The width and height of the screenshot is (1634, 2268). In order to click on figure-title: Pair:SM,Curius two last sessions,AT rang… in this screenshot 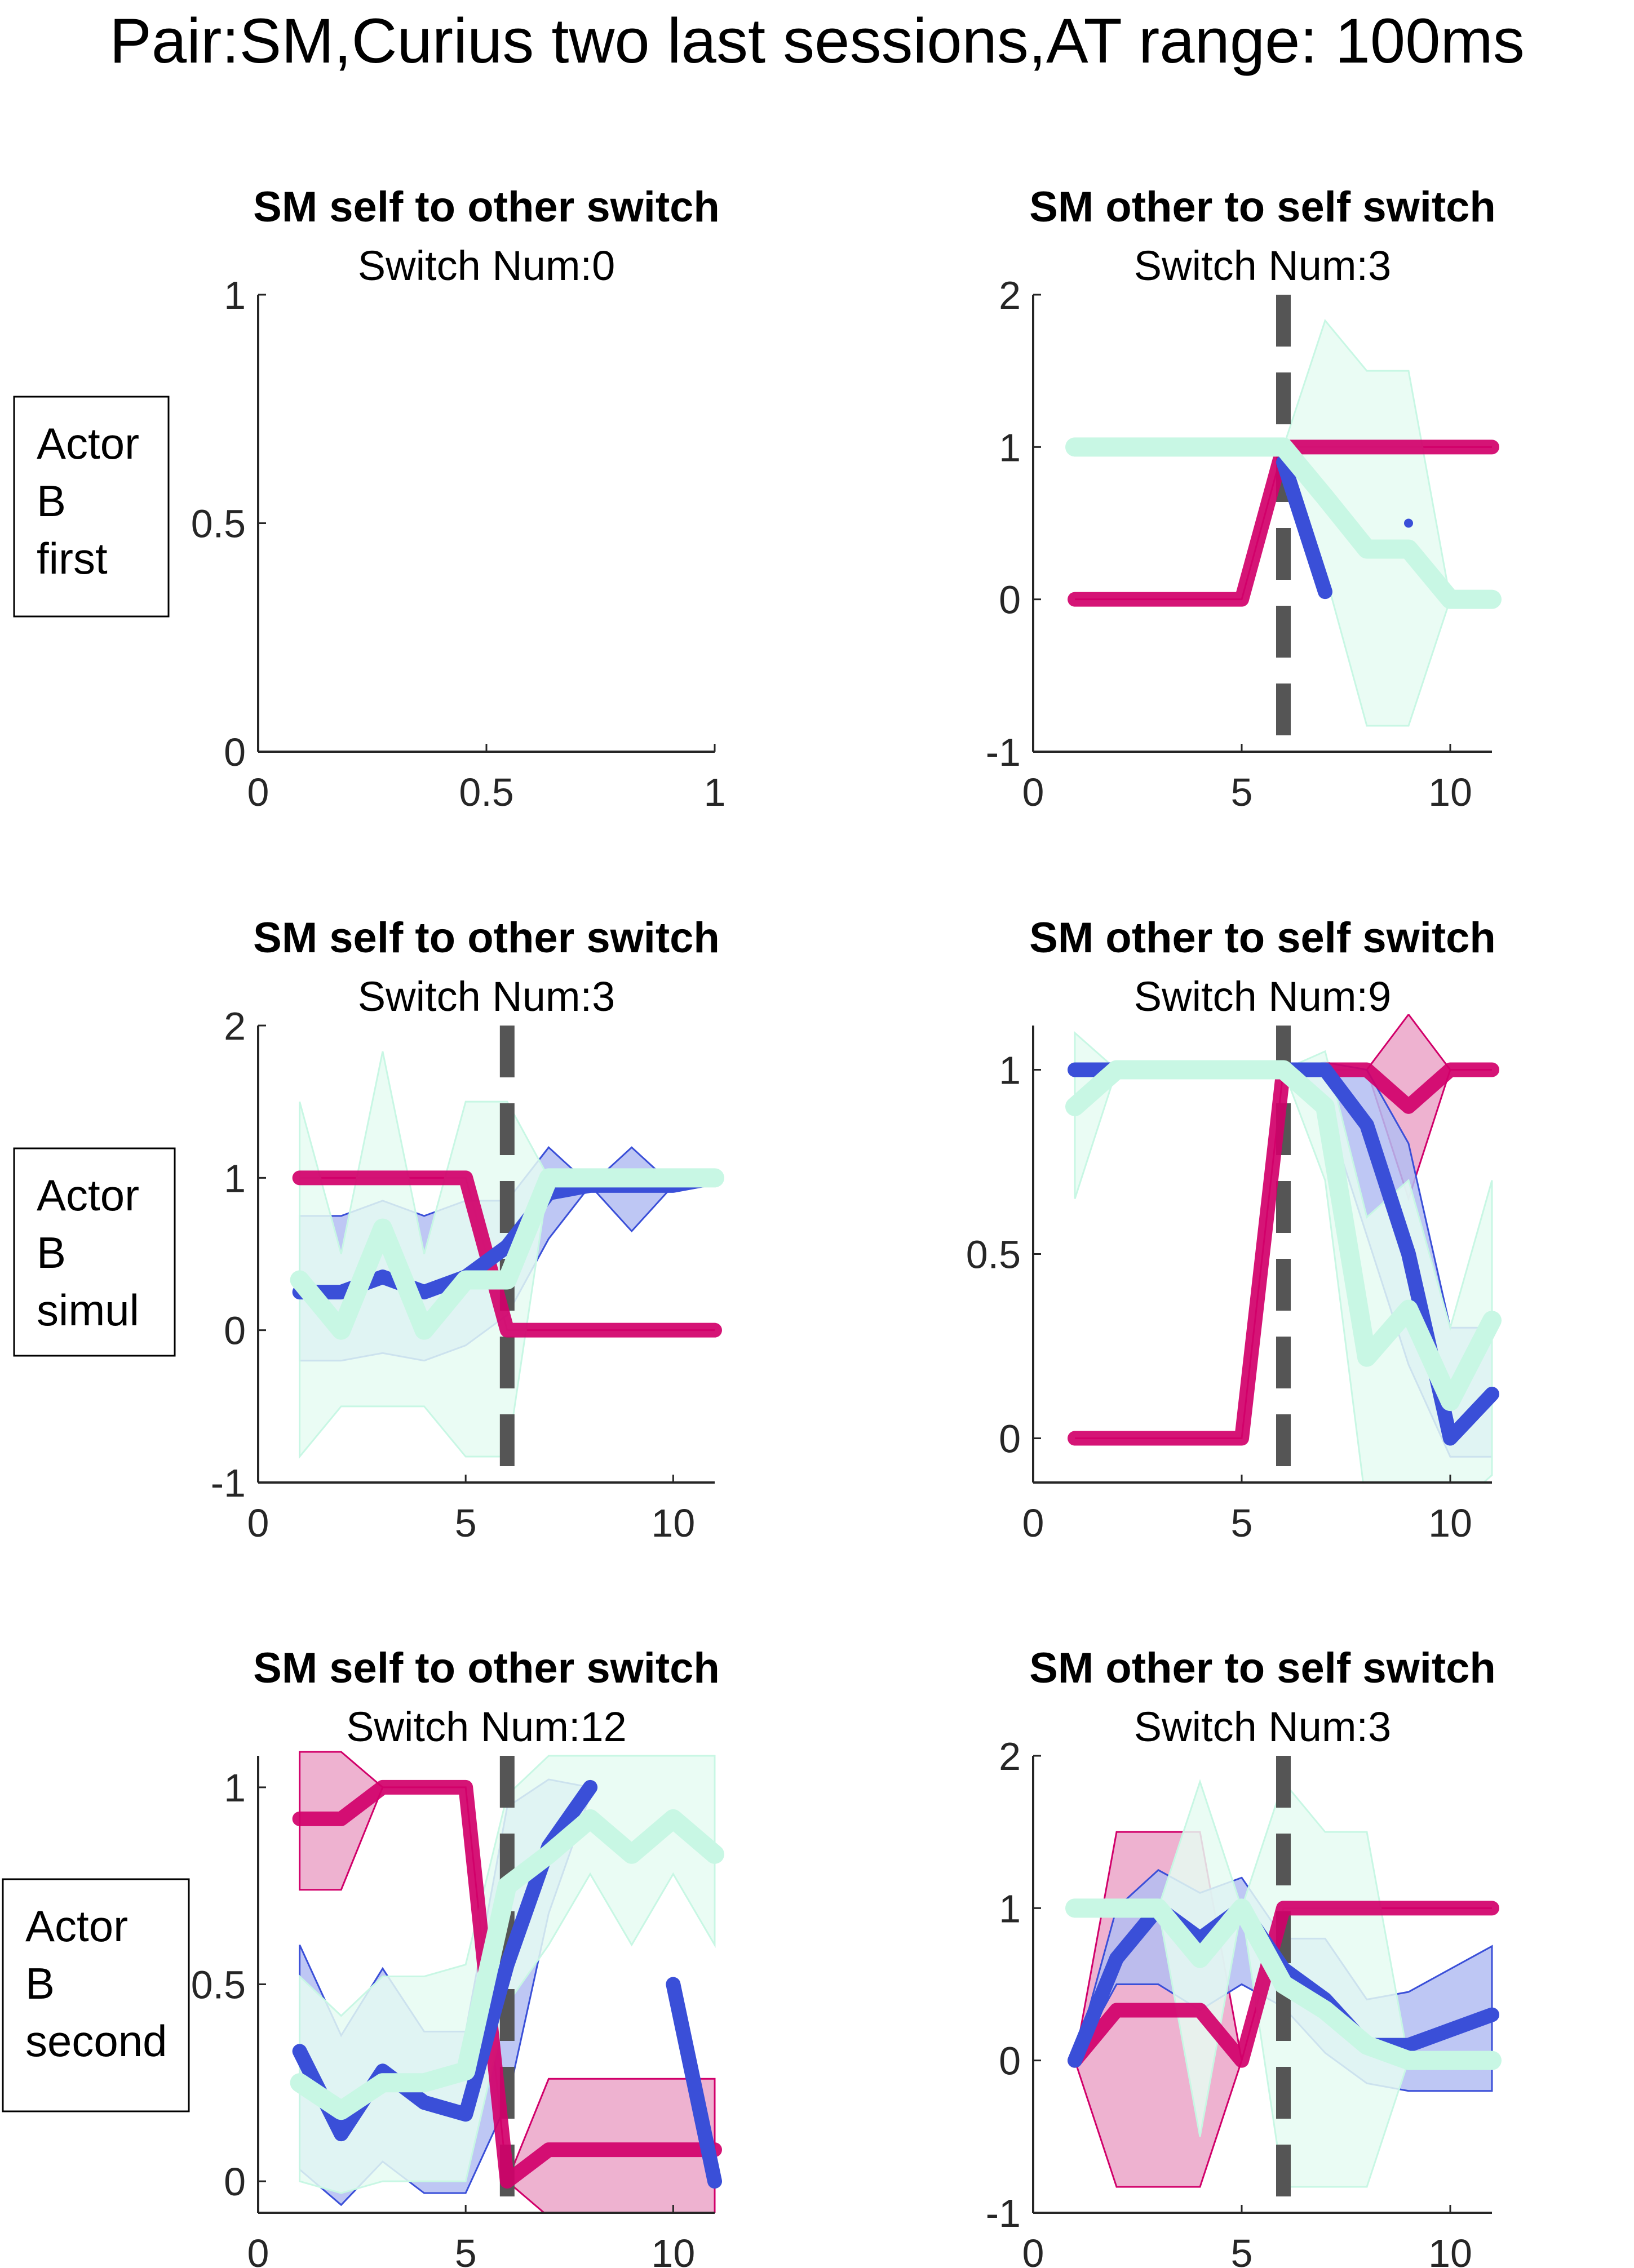, I will do `click(817, 41)`.